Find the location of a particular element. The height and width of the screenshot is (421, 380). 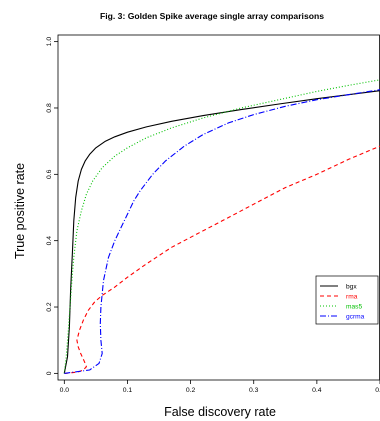

y-tick-label: 0.8 is located at coordinates (49, 108).